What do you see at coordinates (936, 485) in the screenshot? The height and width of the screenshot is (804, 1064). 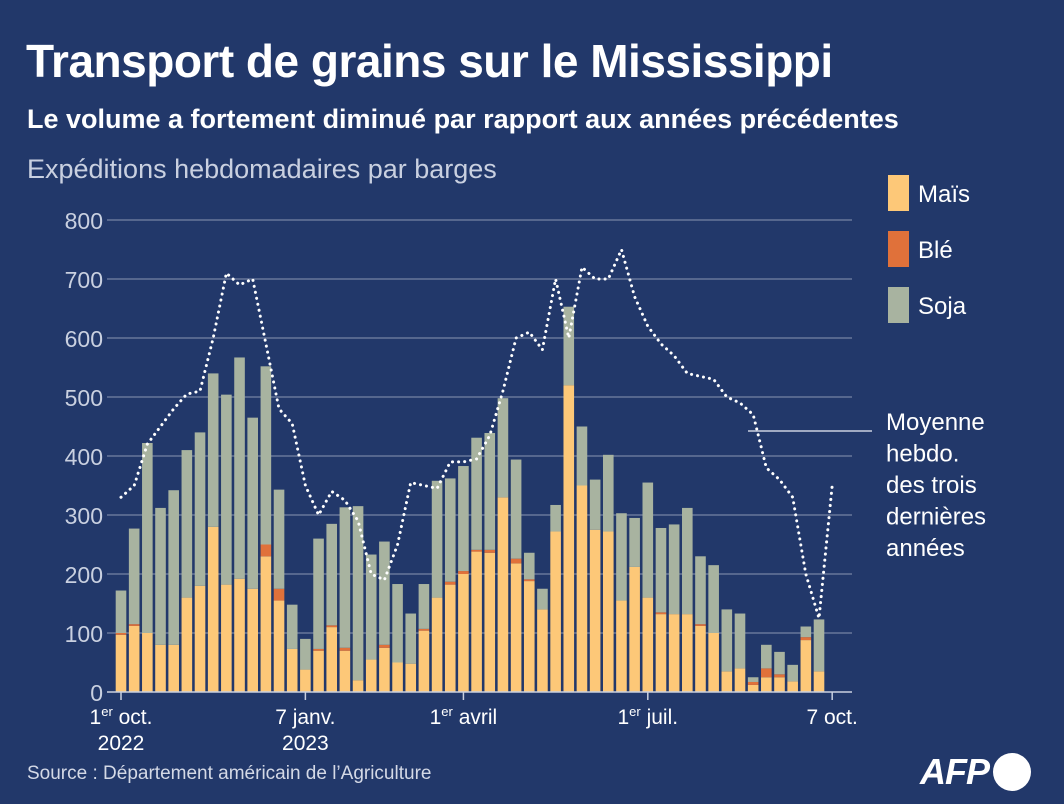 I see `annotation-label: Moyenne hebdo. des trois dernières années` at bounding box center [936, 485].